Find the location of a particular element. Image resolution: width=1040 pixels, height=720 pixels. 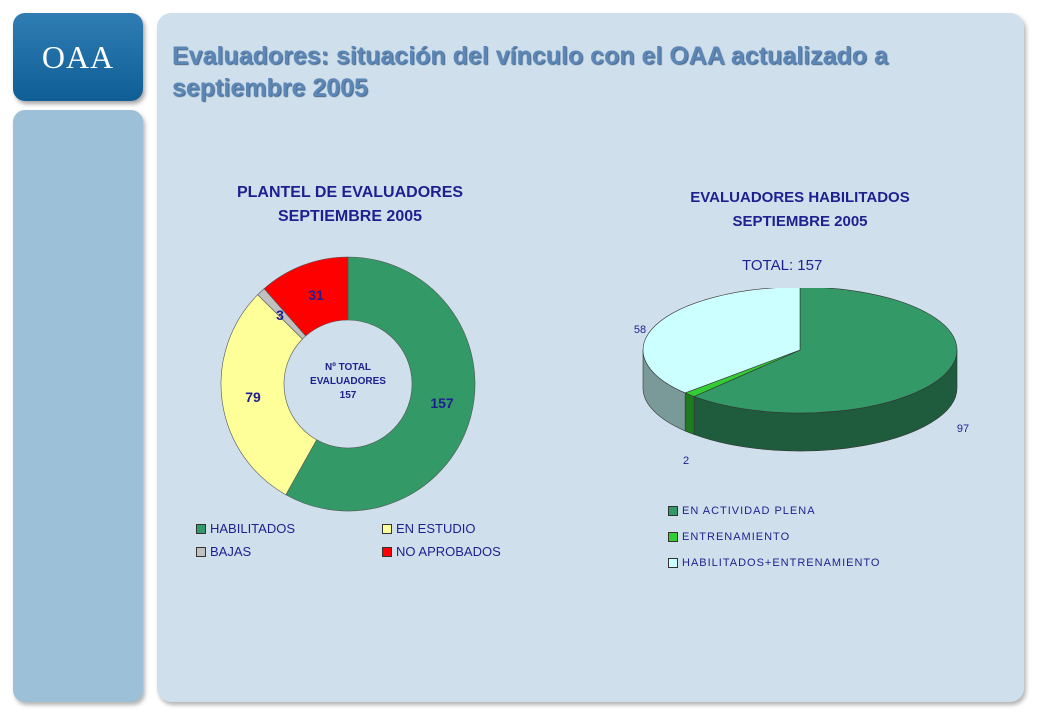

pie3d-data-label: 2 is located at coordinates (686, 461).